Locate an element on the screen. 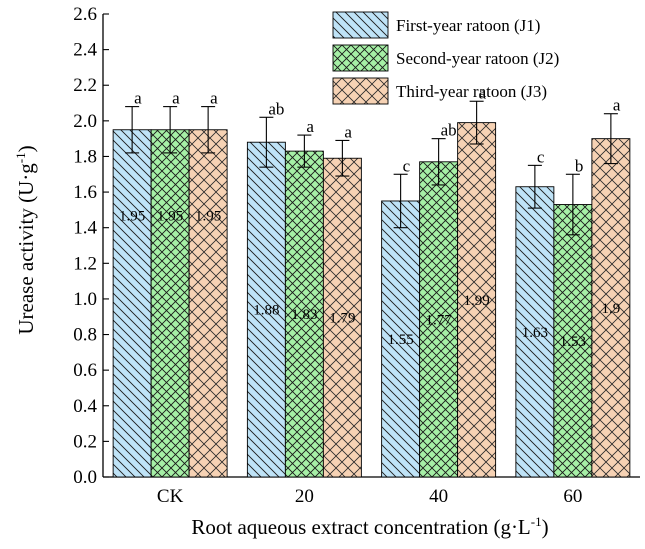 This screenshot has width=645, height=549. x-tick-label: CK is located at coordinates (170, 496).